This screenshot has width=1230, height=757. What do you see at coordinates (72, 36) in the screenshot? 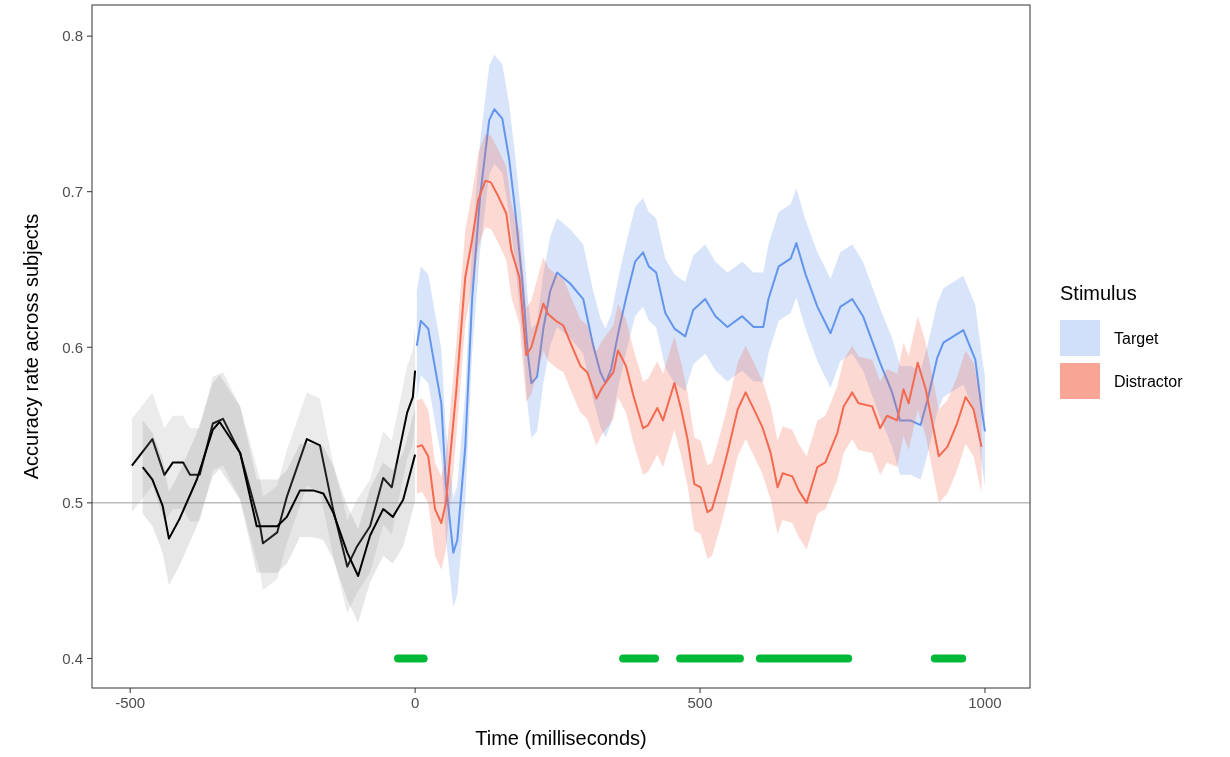
I see `y-tick-label: 0.8` at bounding box center [72, 36].